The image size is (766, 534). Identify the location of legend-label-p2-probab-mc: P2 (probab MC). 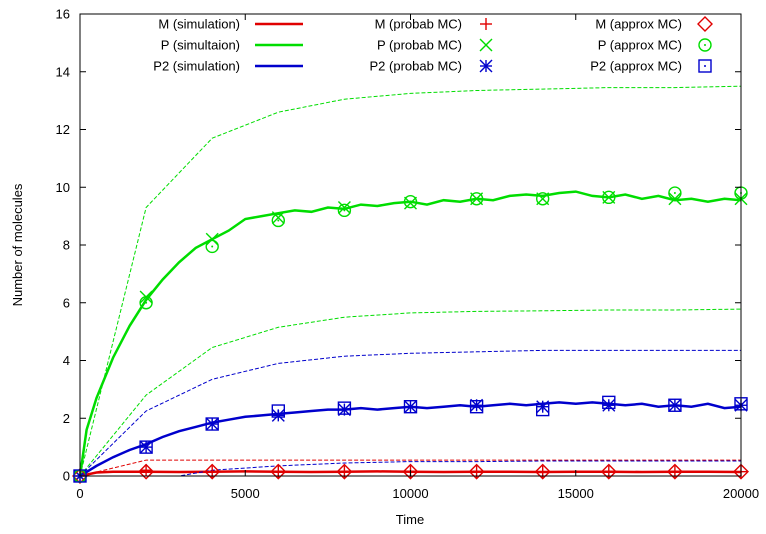
(416, 66).